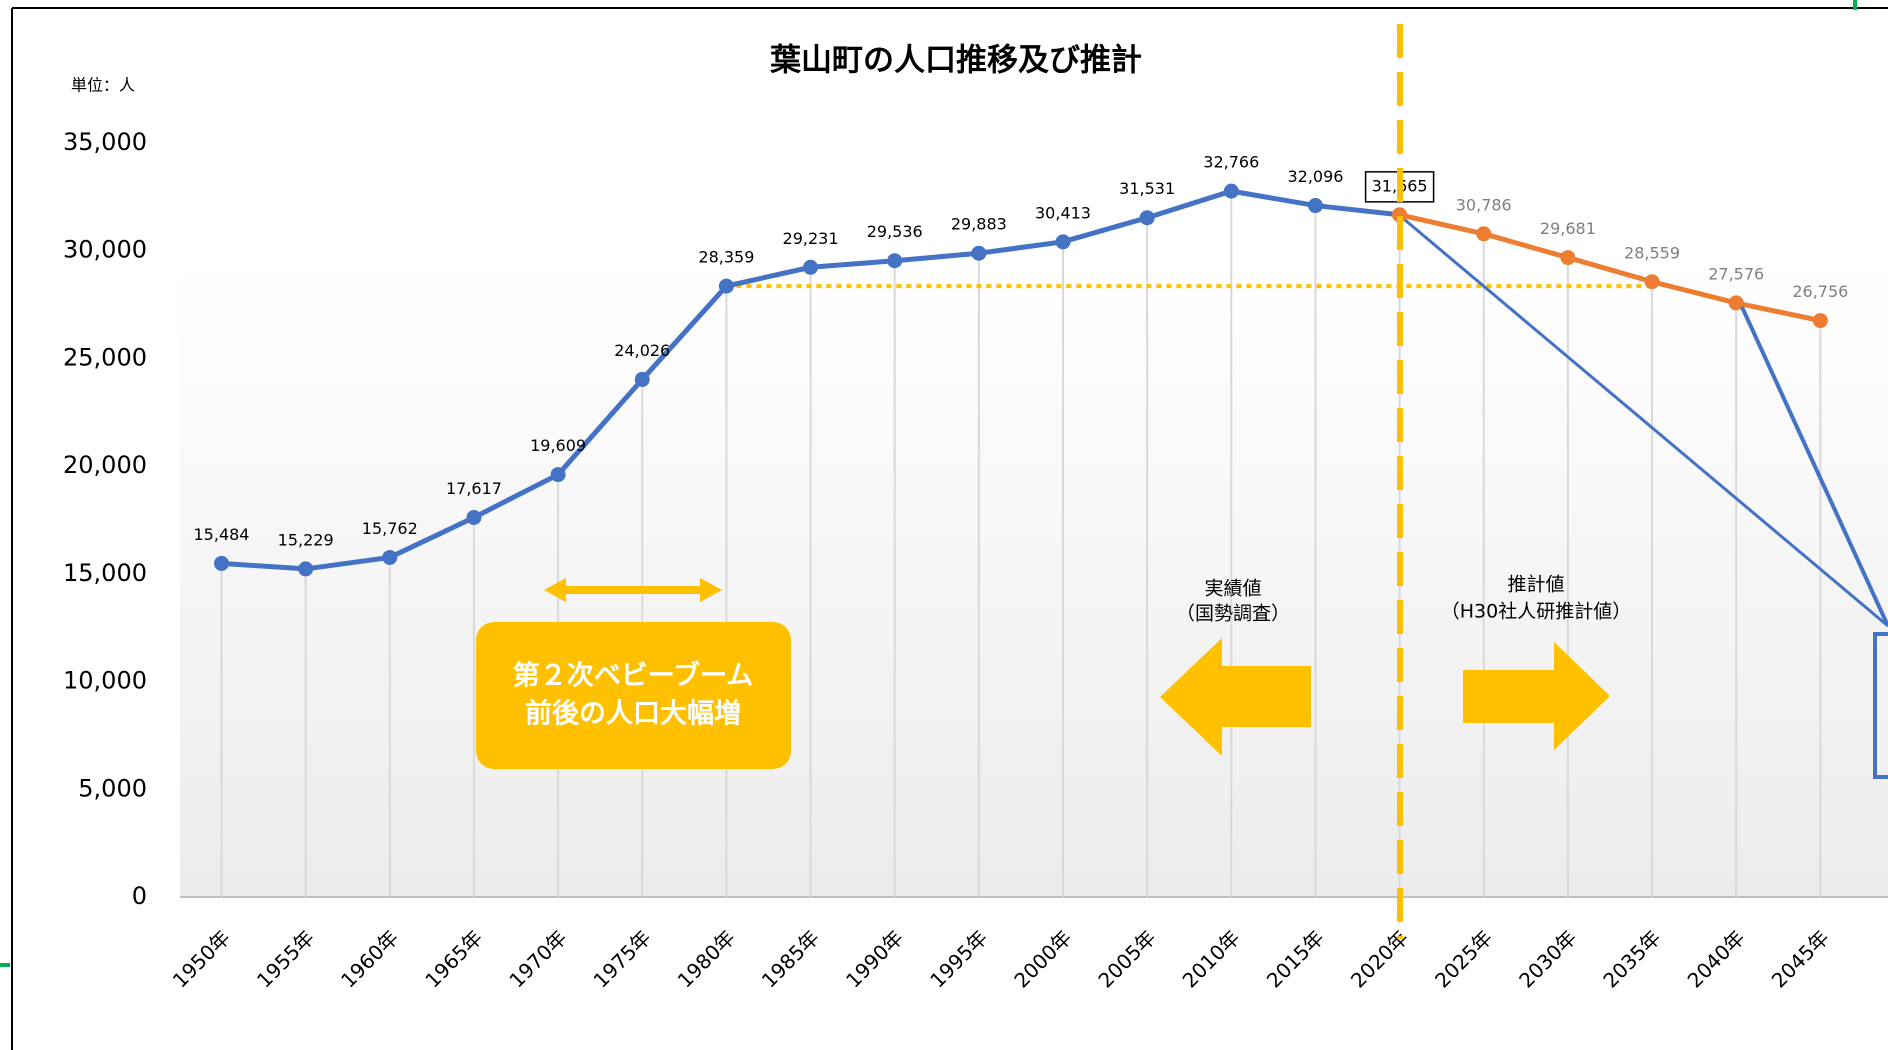 Image resolution: width=1888 pixels, height=1050 pixels. I want to click on data-label: 30,786, so click(1484, 204).